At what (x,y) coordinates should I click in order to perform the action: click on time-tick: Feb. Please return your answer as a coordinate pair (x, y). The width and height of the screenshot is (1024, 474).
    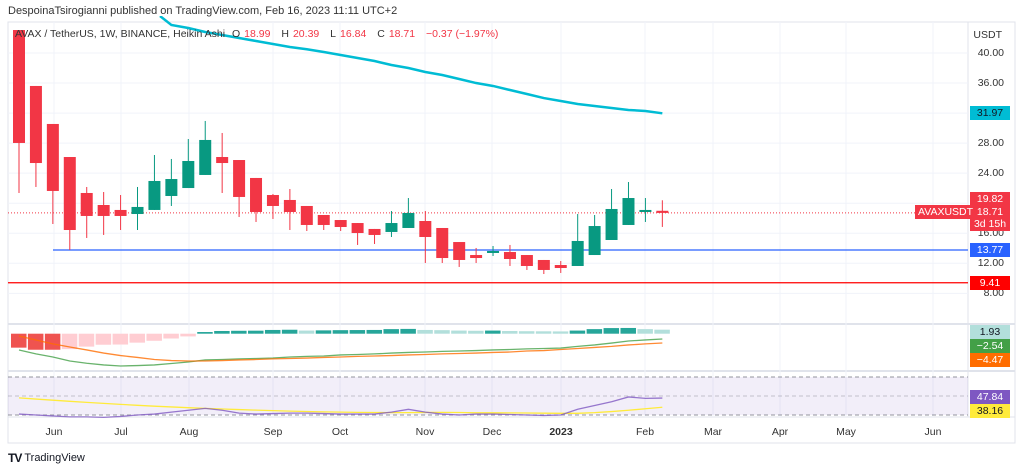
    Looking at the image, I should click on (645, 432).